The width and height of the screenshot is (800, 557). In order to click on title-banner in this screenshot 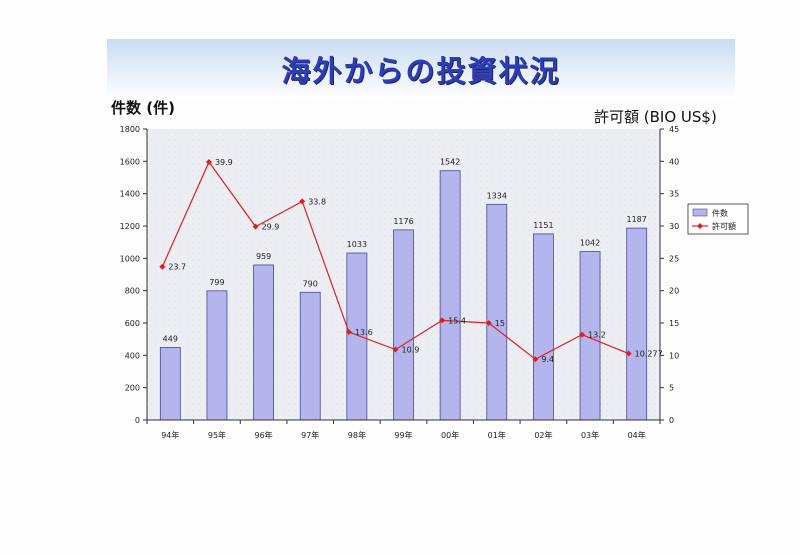, I will do `click(421, 69)`.